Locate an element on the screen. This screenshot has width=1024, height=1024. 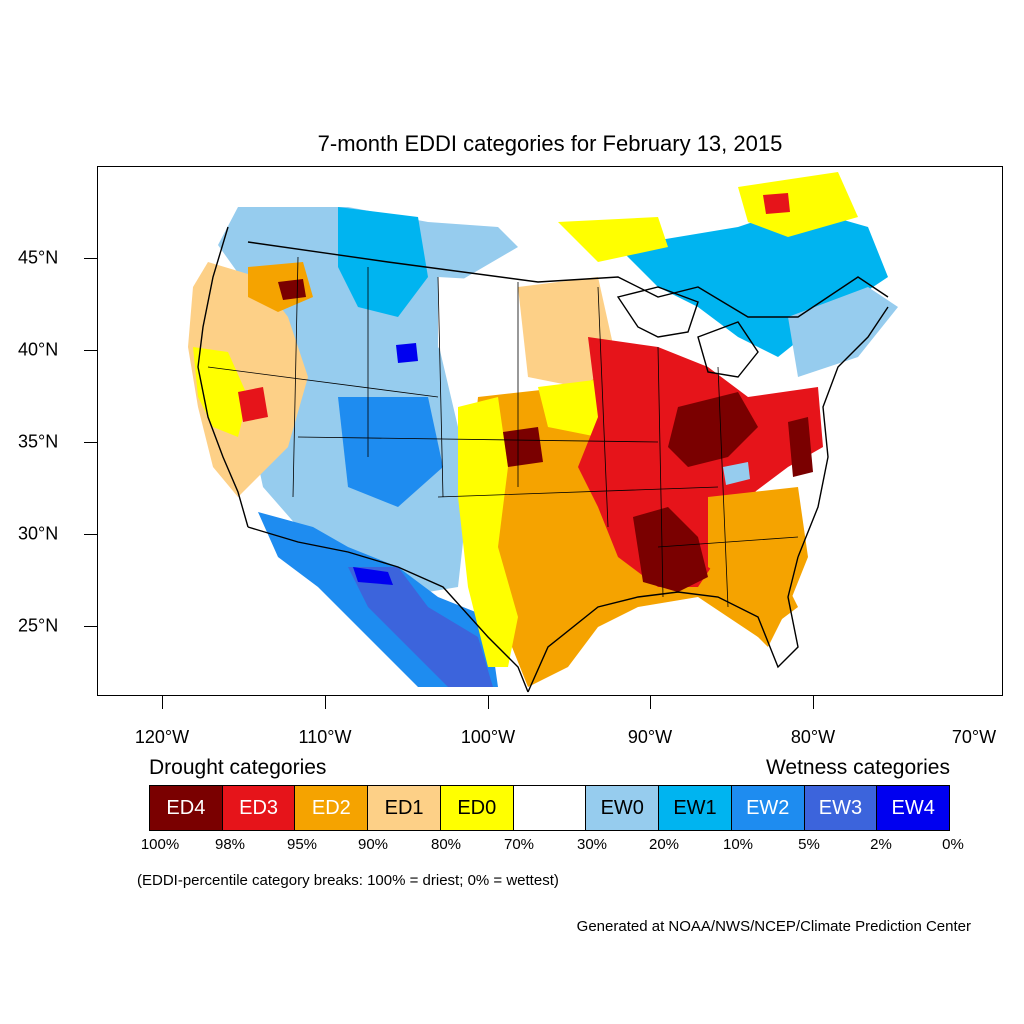
legend-swatch-ew0: EW0 is located at coordinates (623, 808).